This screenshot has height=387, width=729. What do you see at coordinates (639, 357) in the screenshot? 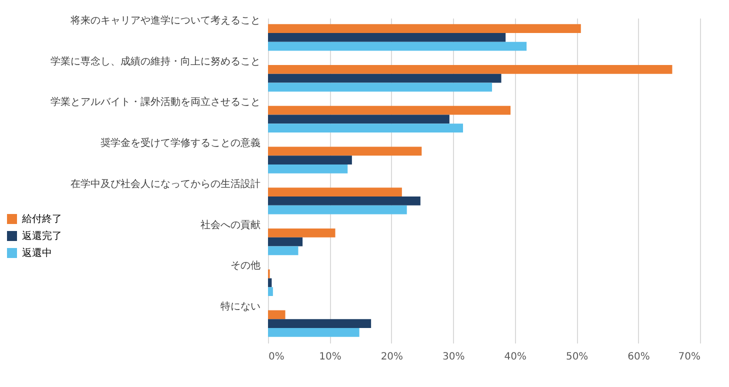
I see `x-tick-label: 60%` at bounding box center [639, 357].